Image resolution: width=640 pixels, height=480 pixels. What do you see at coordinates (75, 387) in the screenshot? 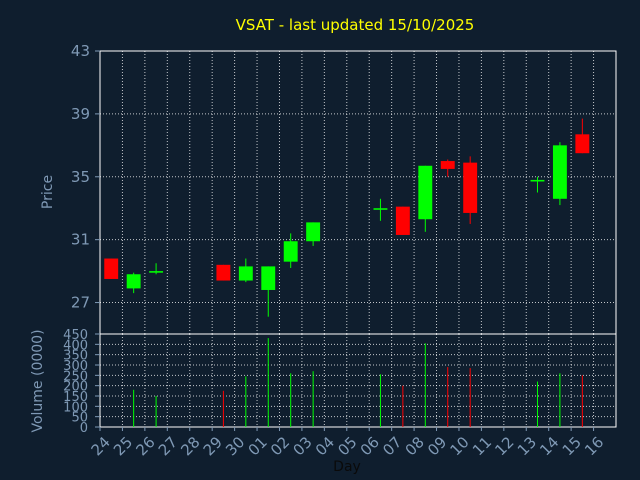
I see `volume-tick-label: 200` at bounding box center [75, 387].